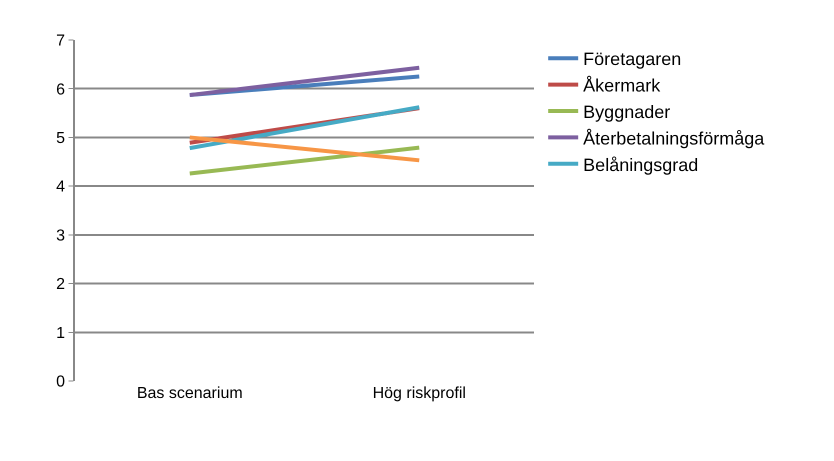 The image size is (834, 461). What do you see at coordinates (632, 59) in the screenshot?
I see `legend-label: Företagaren` at bounding box center [632, 59].